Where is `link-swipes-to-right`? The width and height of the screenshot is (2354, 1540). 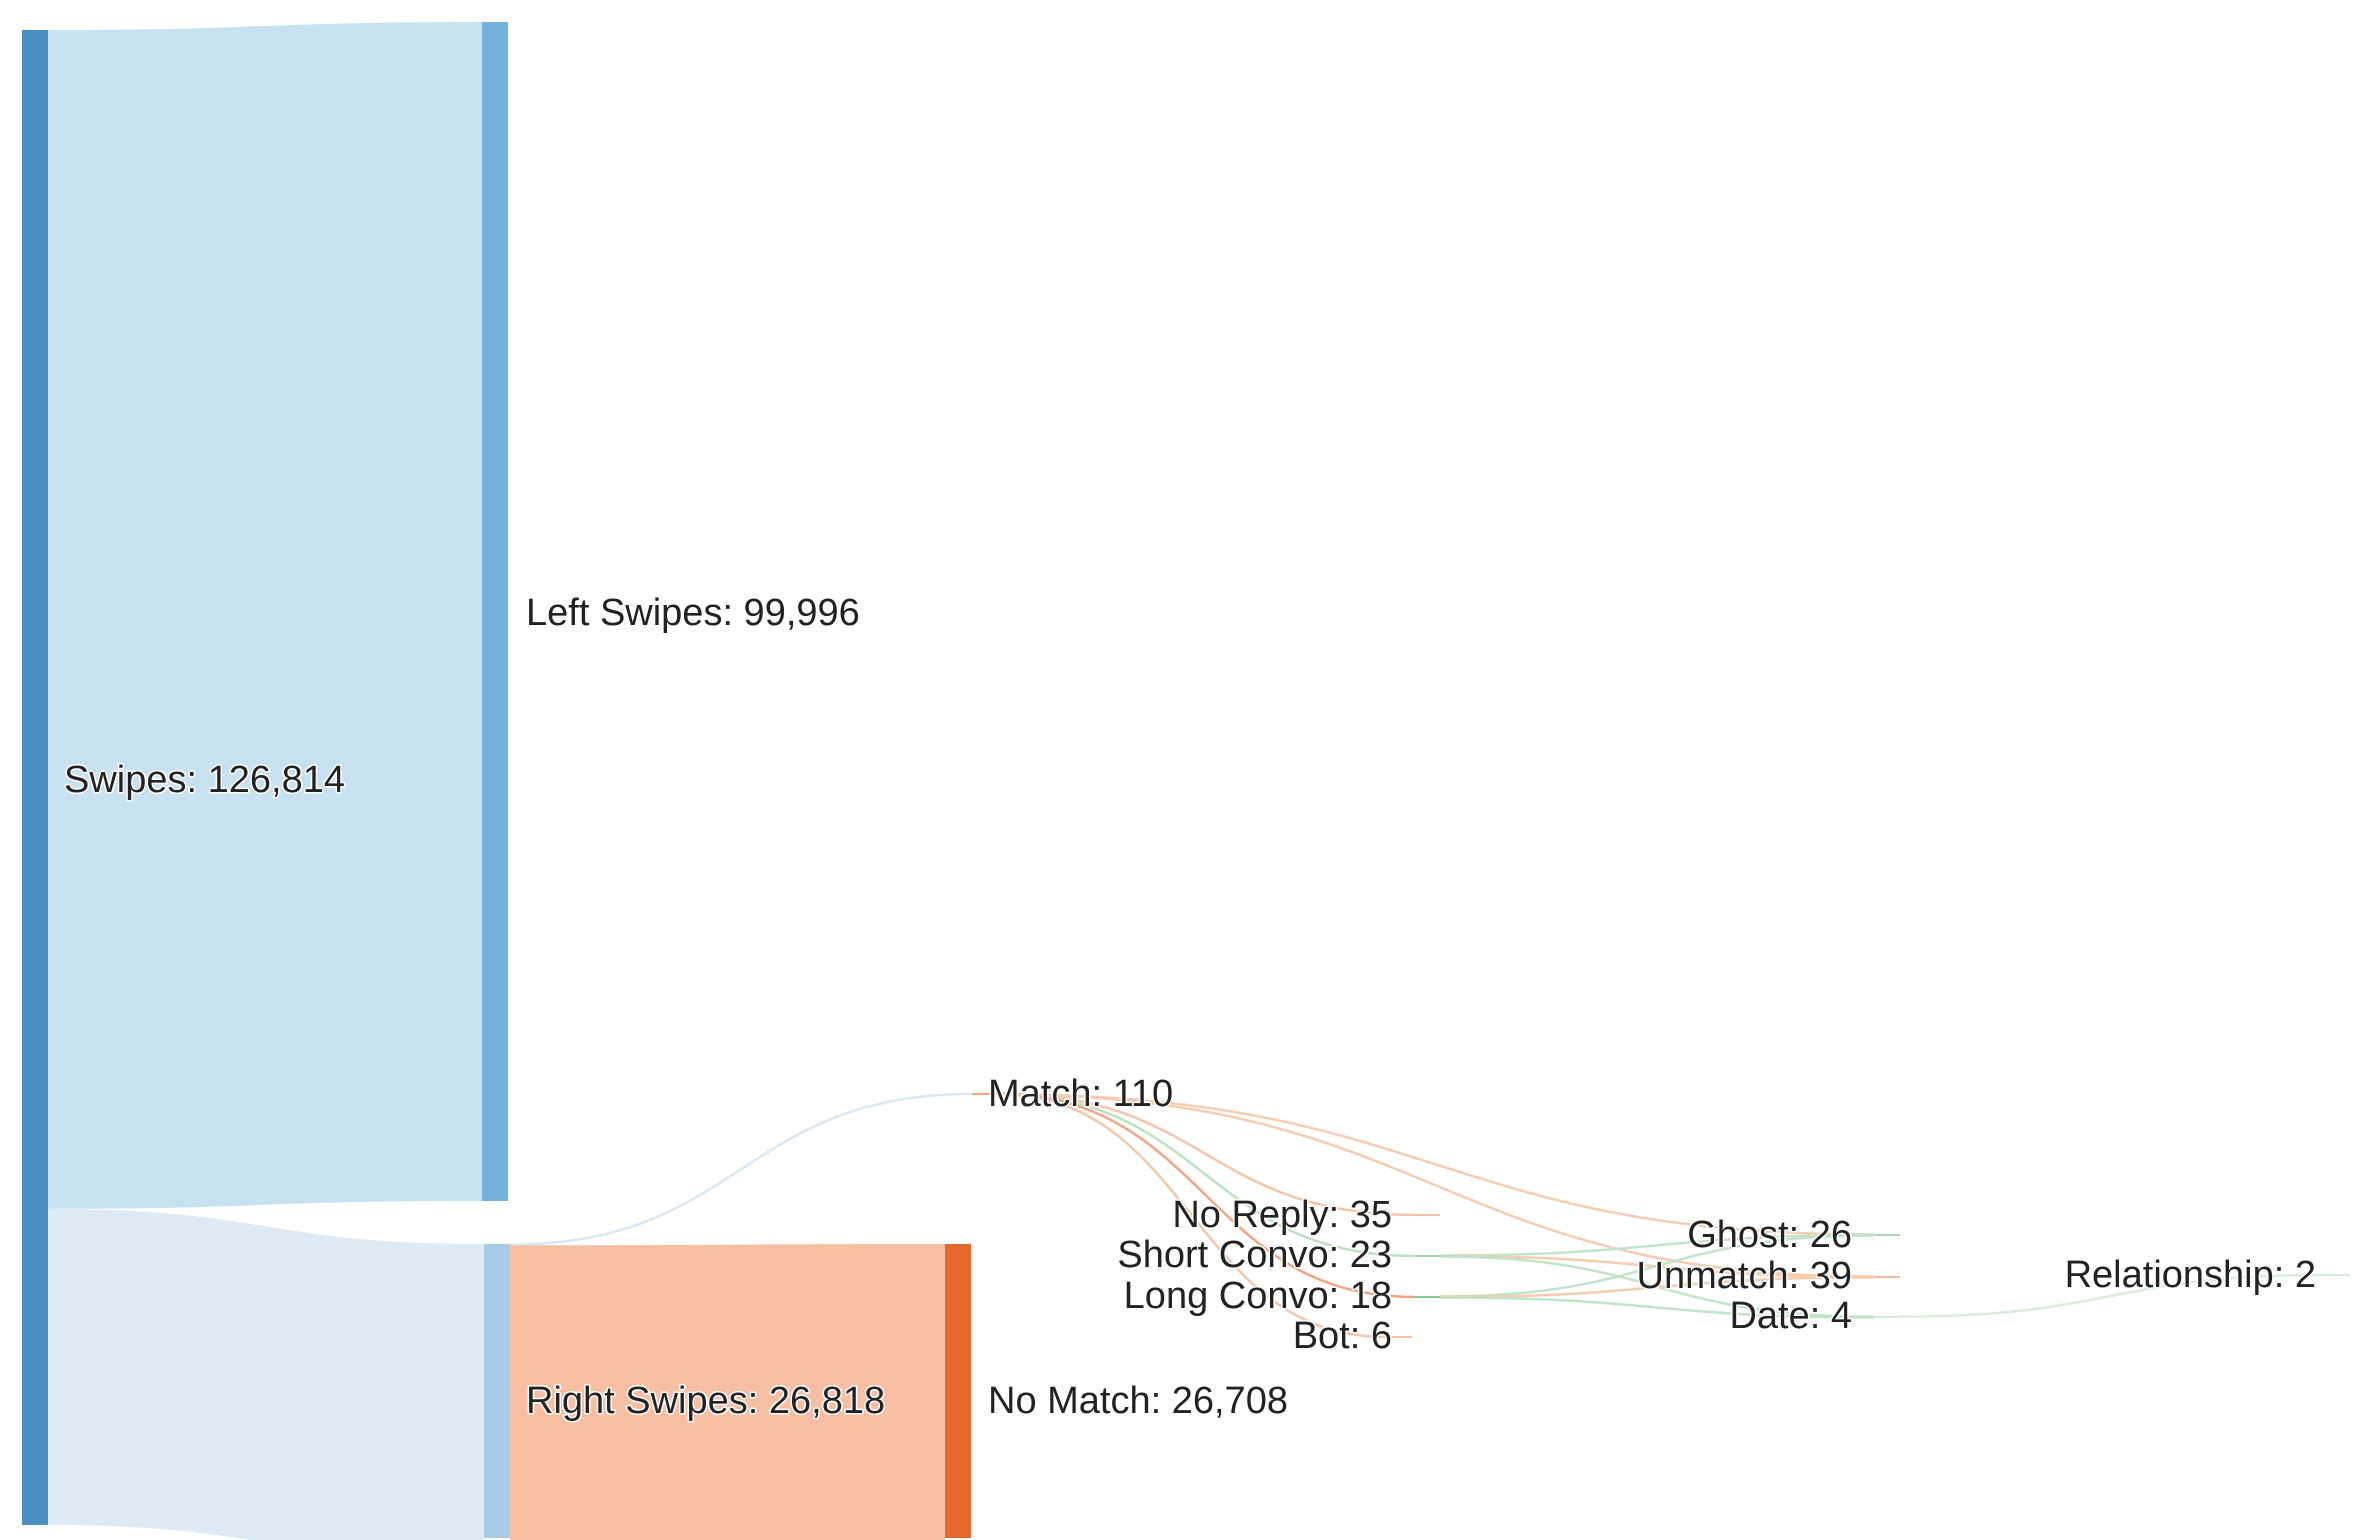
link-swipes-to-right is located at coordinates (266, 1374).